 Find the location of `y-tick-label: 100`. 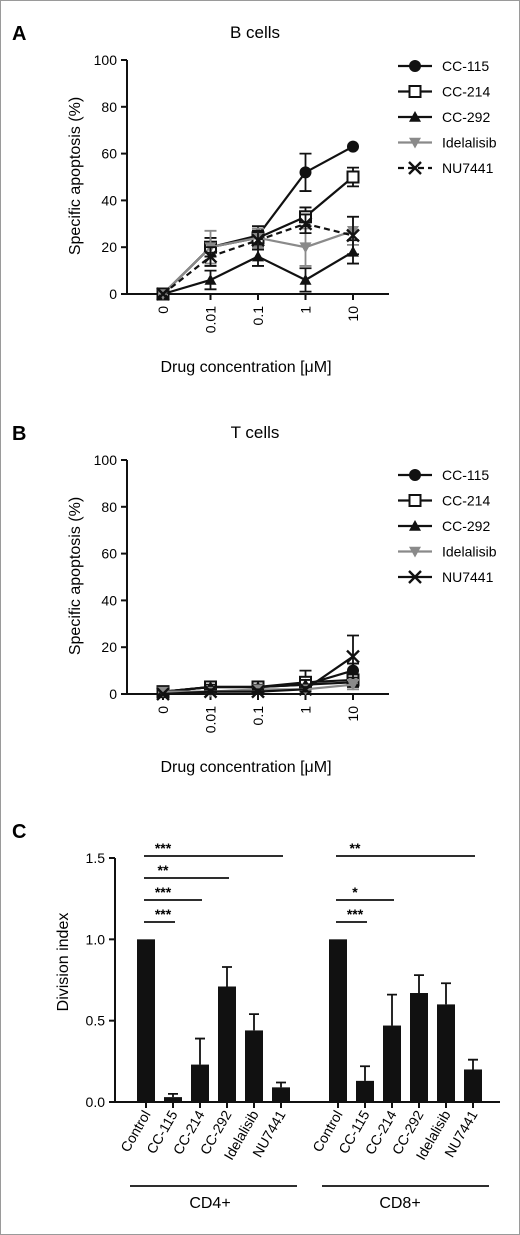

y-tick-label: 100 is located at coordinates (106, 60).